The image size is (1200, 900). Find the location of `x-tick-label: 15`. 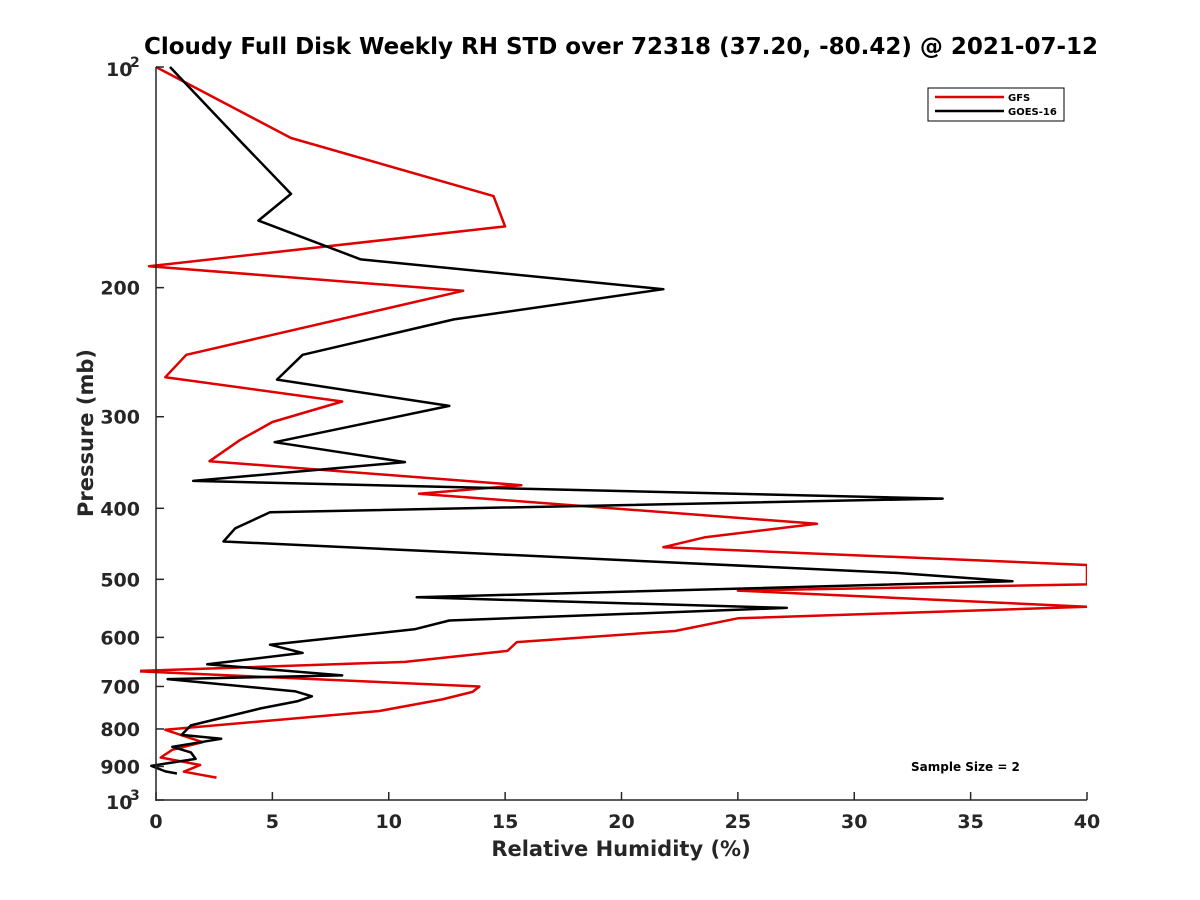

x-tick-label: 15 is located at coordinates (505, 822).